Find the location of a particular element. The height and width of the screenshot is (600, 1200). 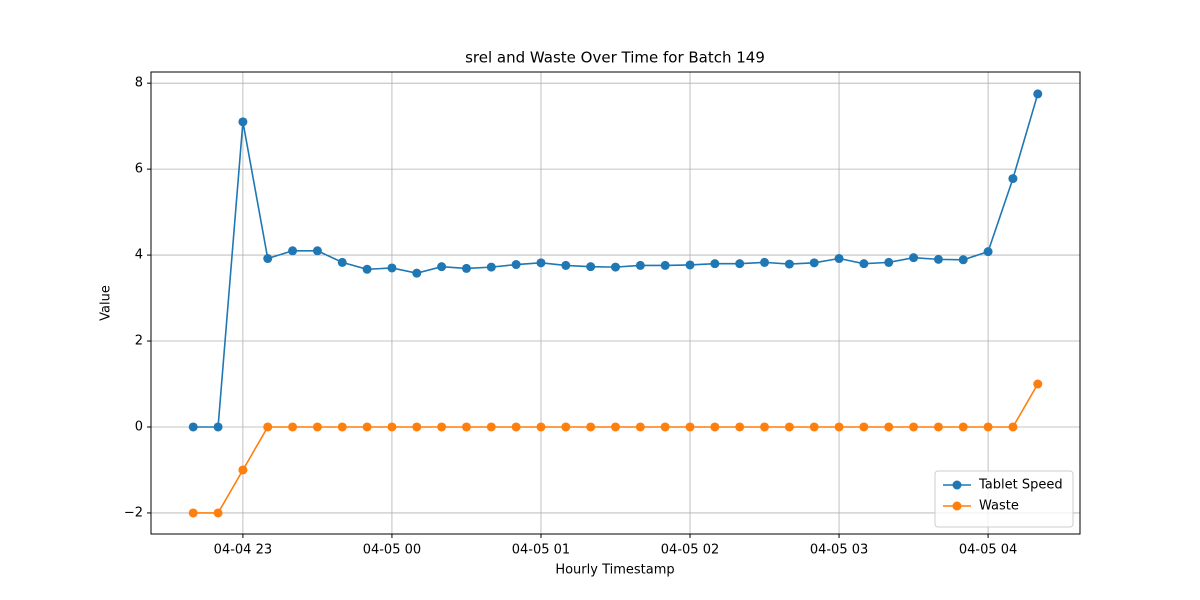

y-tick-label: −2 is located at coordinates (133, 512).